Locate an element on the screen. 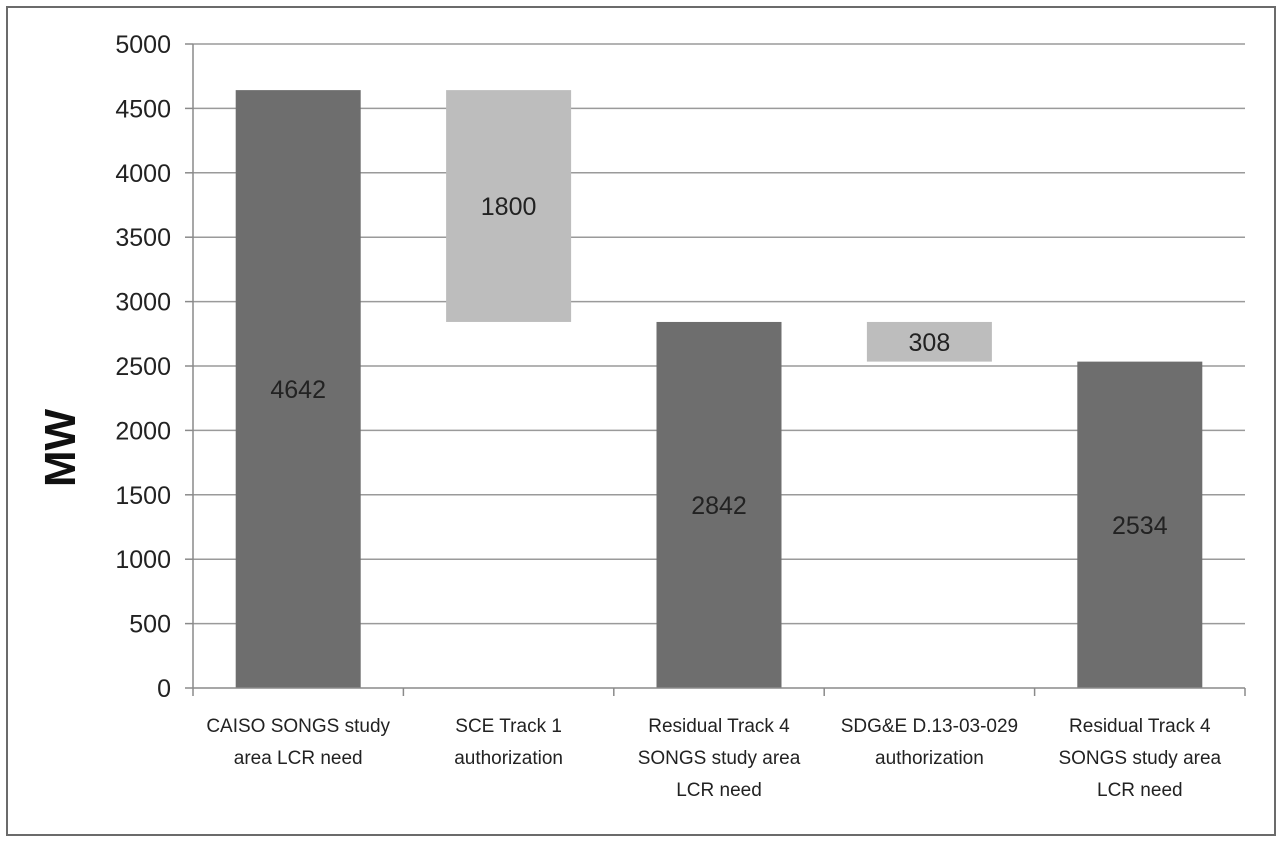 The height and width of the screenshot is (844, 1287). y-tick-label: 5000 is located at coordinates (143, 45).